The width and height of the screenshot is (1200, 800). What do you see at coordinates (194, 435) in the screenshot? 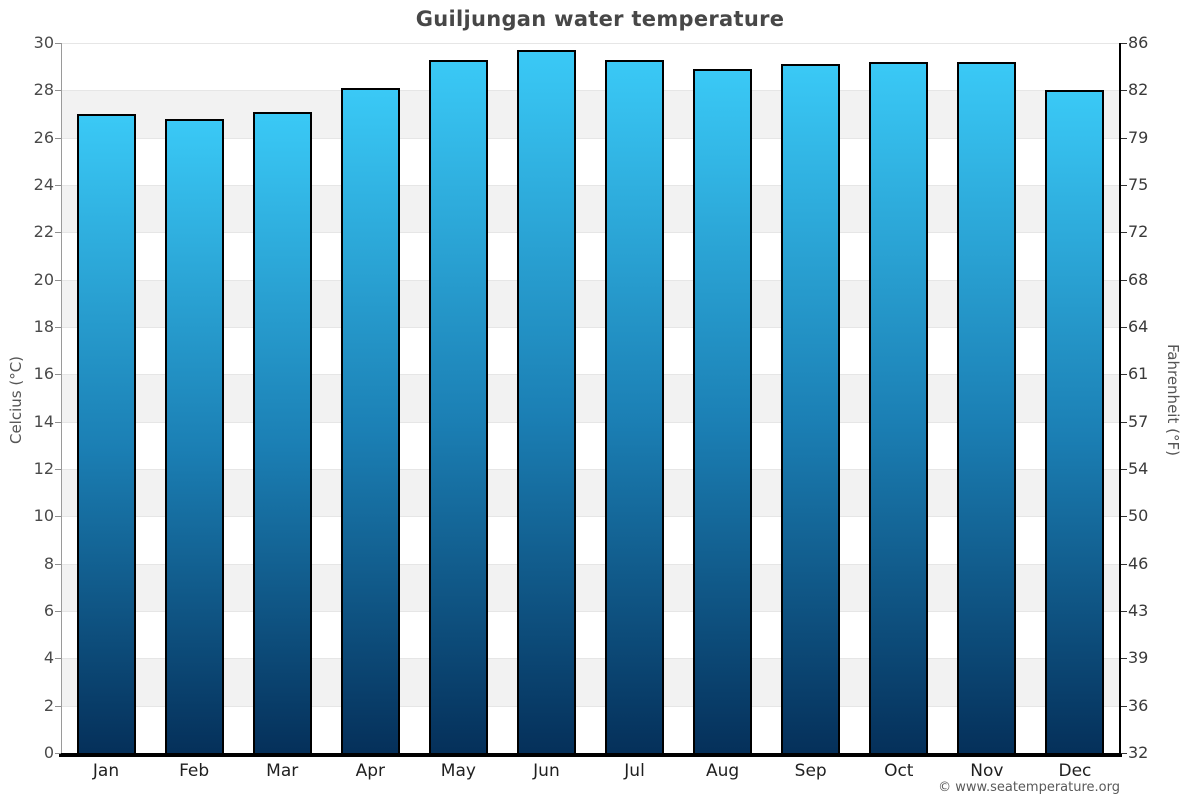
I see `bar-feb` at bounding box center [194, 435].